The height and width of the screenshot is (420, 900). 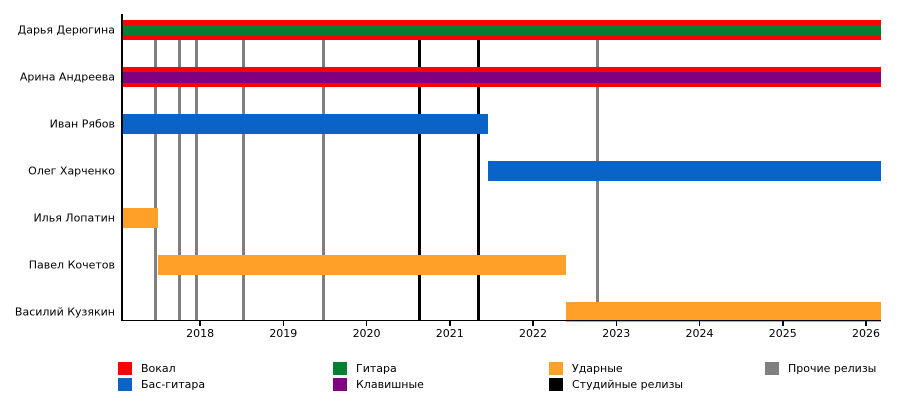 I want to click on legend-label: Гитара, so click(x=376, y=368).